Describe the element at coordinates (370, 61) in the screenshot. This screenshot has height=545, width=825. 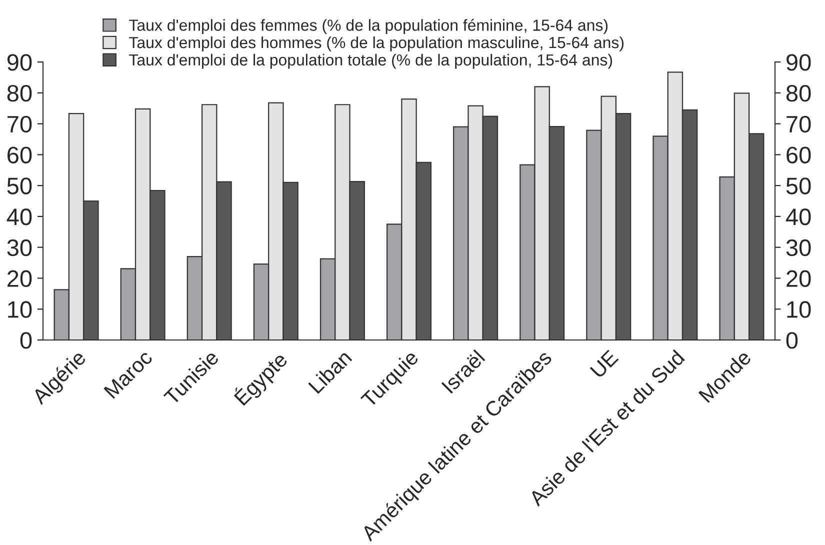
I see `legend-label: Taux d'emploi de la population totale (% de la population, 15-64 ans)` at that location.